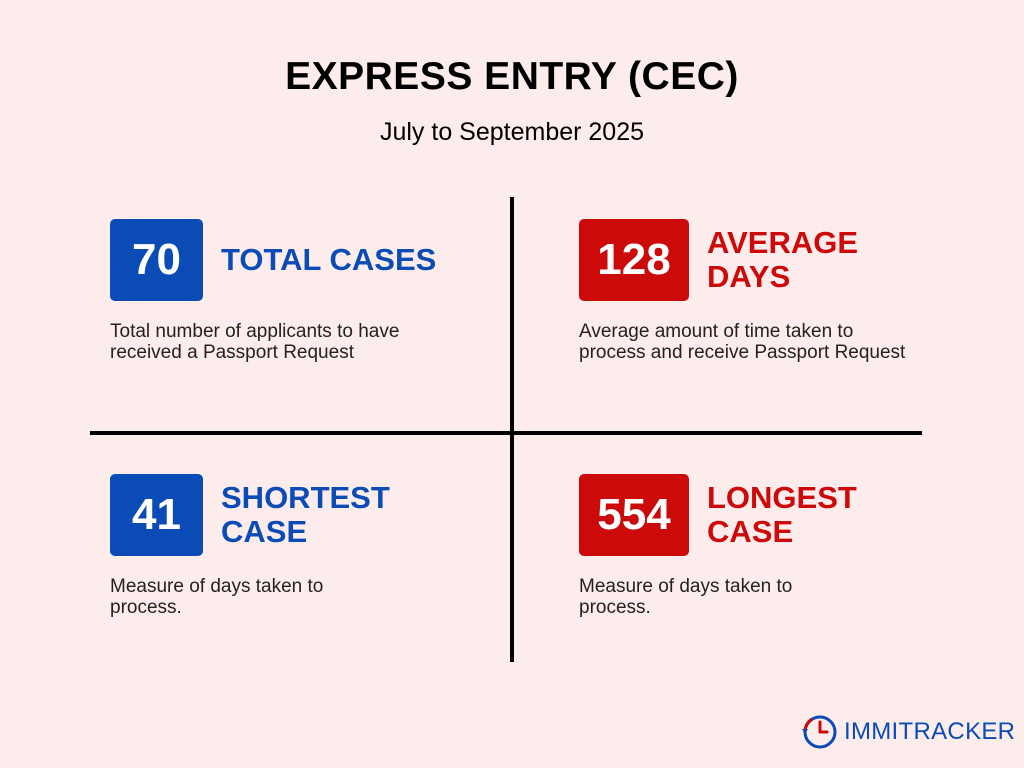 The height and width of the screenshot is (768, 1024). What do you see at coordinates (634, 260) in the screenshot?
I see `stat-value-badge: 128` at bounding box center [634, 260].